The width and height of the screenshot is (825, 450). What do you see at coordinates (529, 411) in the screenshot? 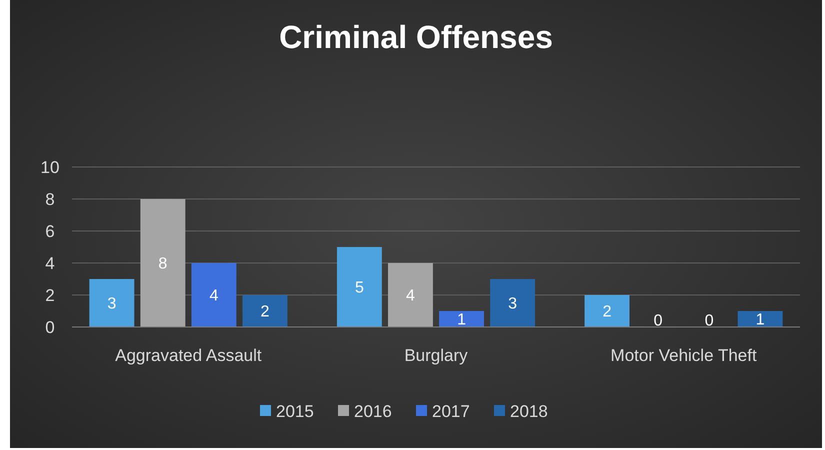
I see `legend-label: 2018` at bounding box center [529, 411].